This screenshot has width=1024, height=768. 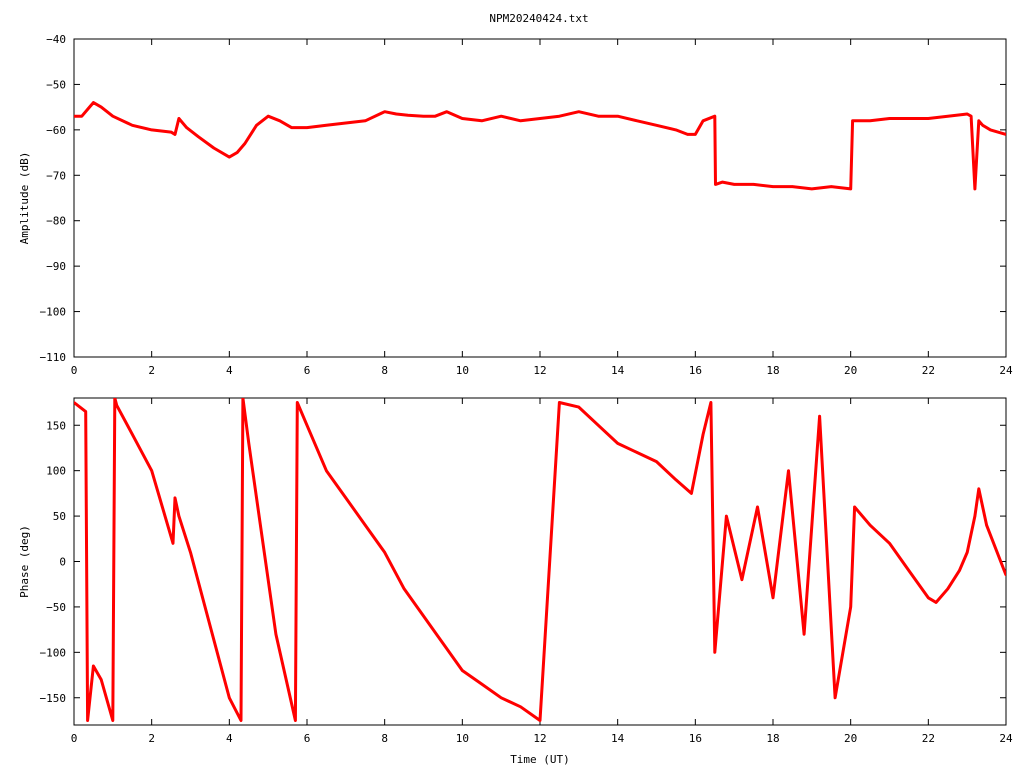 What do you see at coordinates (307, 738) in the screenshot?
I see `phase-x-tick-label: 6` at bounding box center [307, 738].